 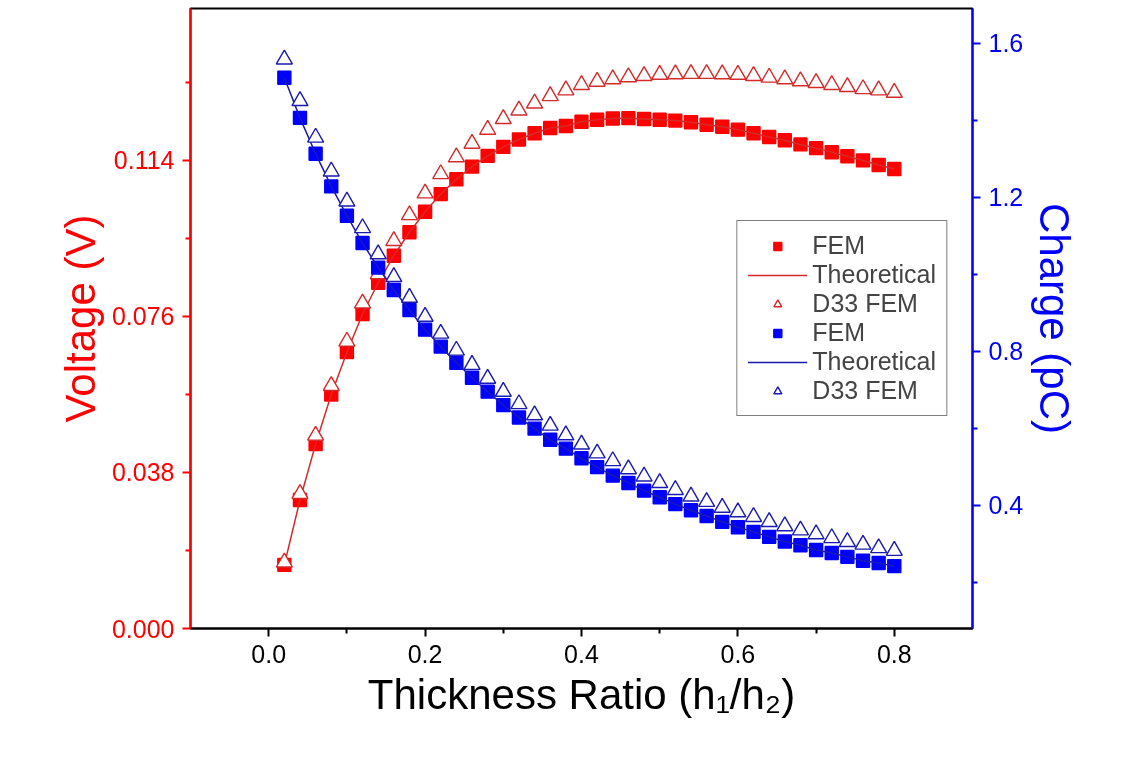 What do you see at coordinates (1006, 505) in the screenshot?
I see `y2-tick-label: 0.4` at bounding box center [1006, 505].